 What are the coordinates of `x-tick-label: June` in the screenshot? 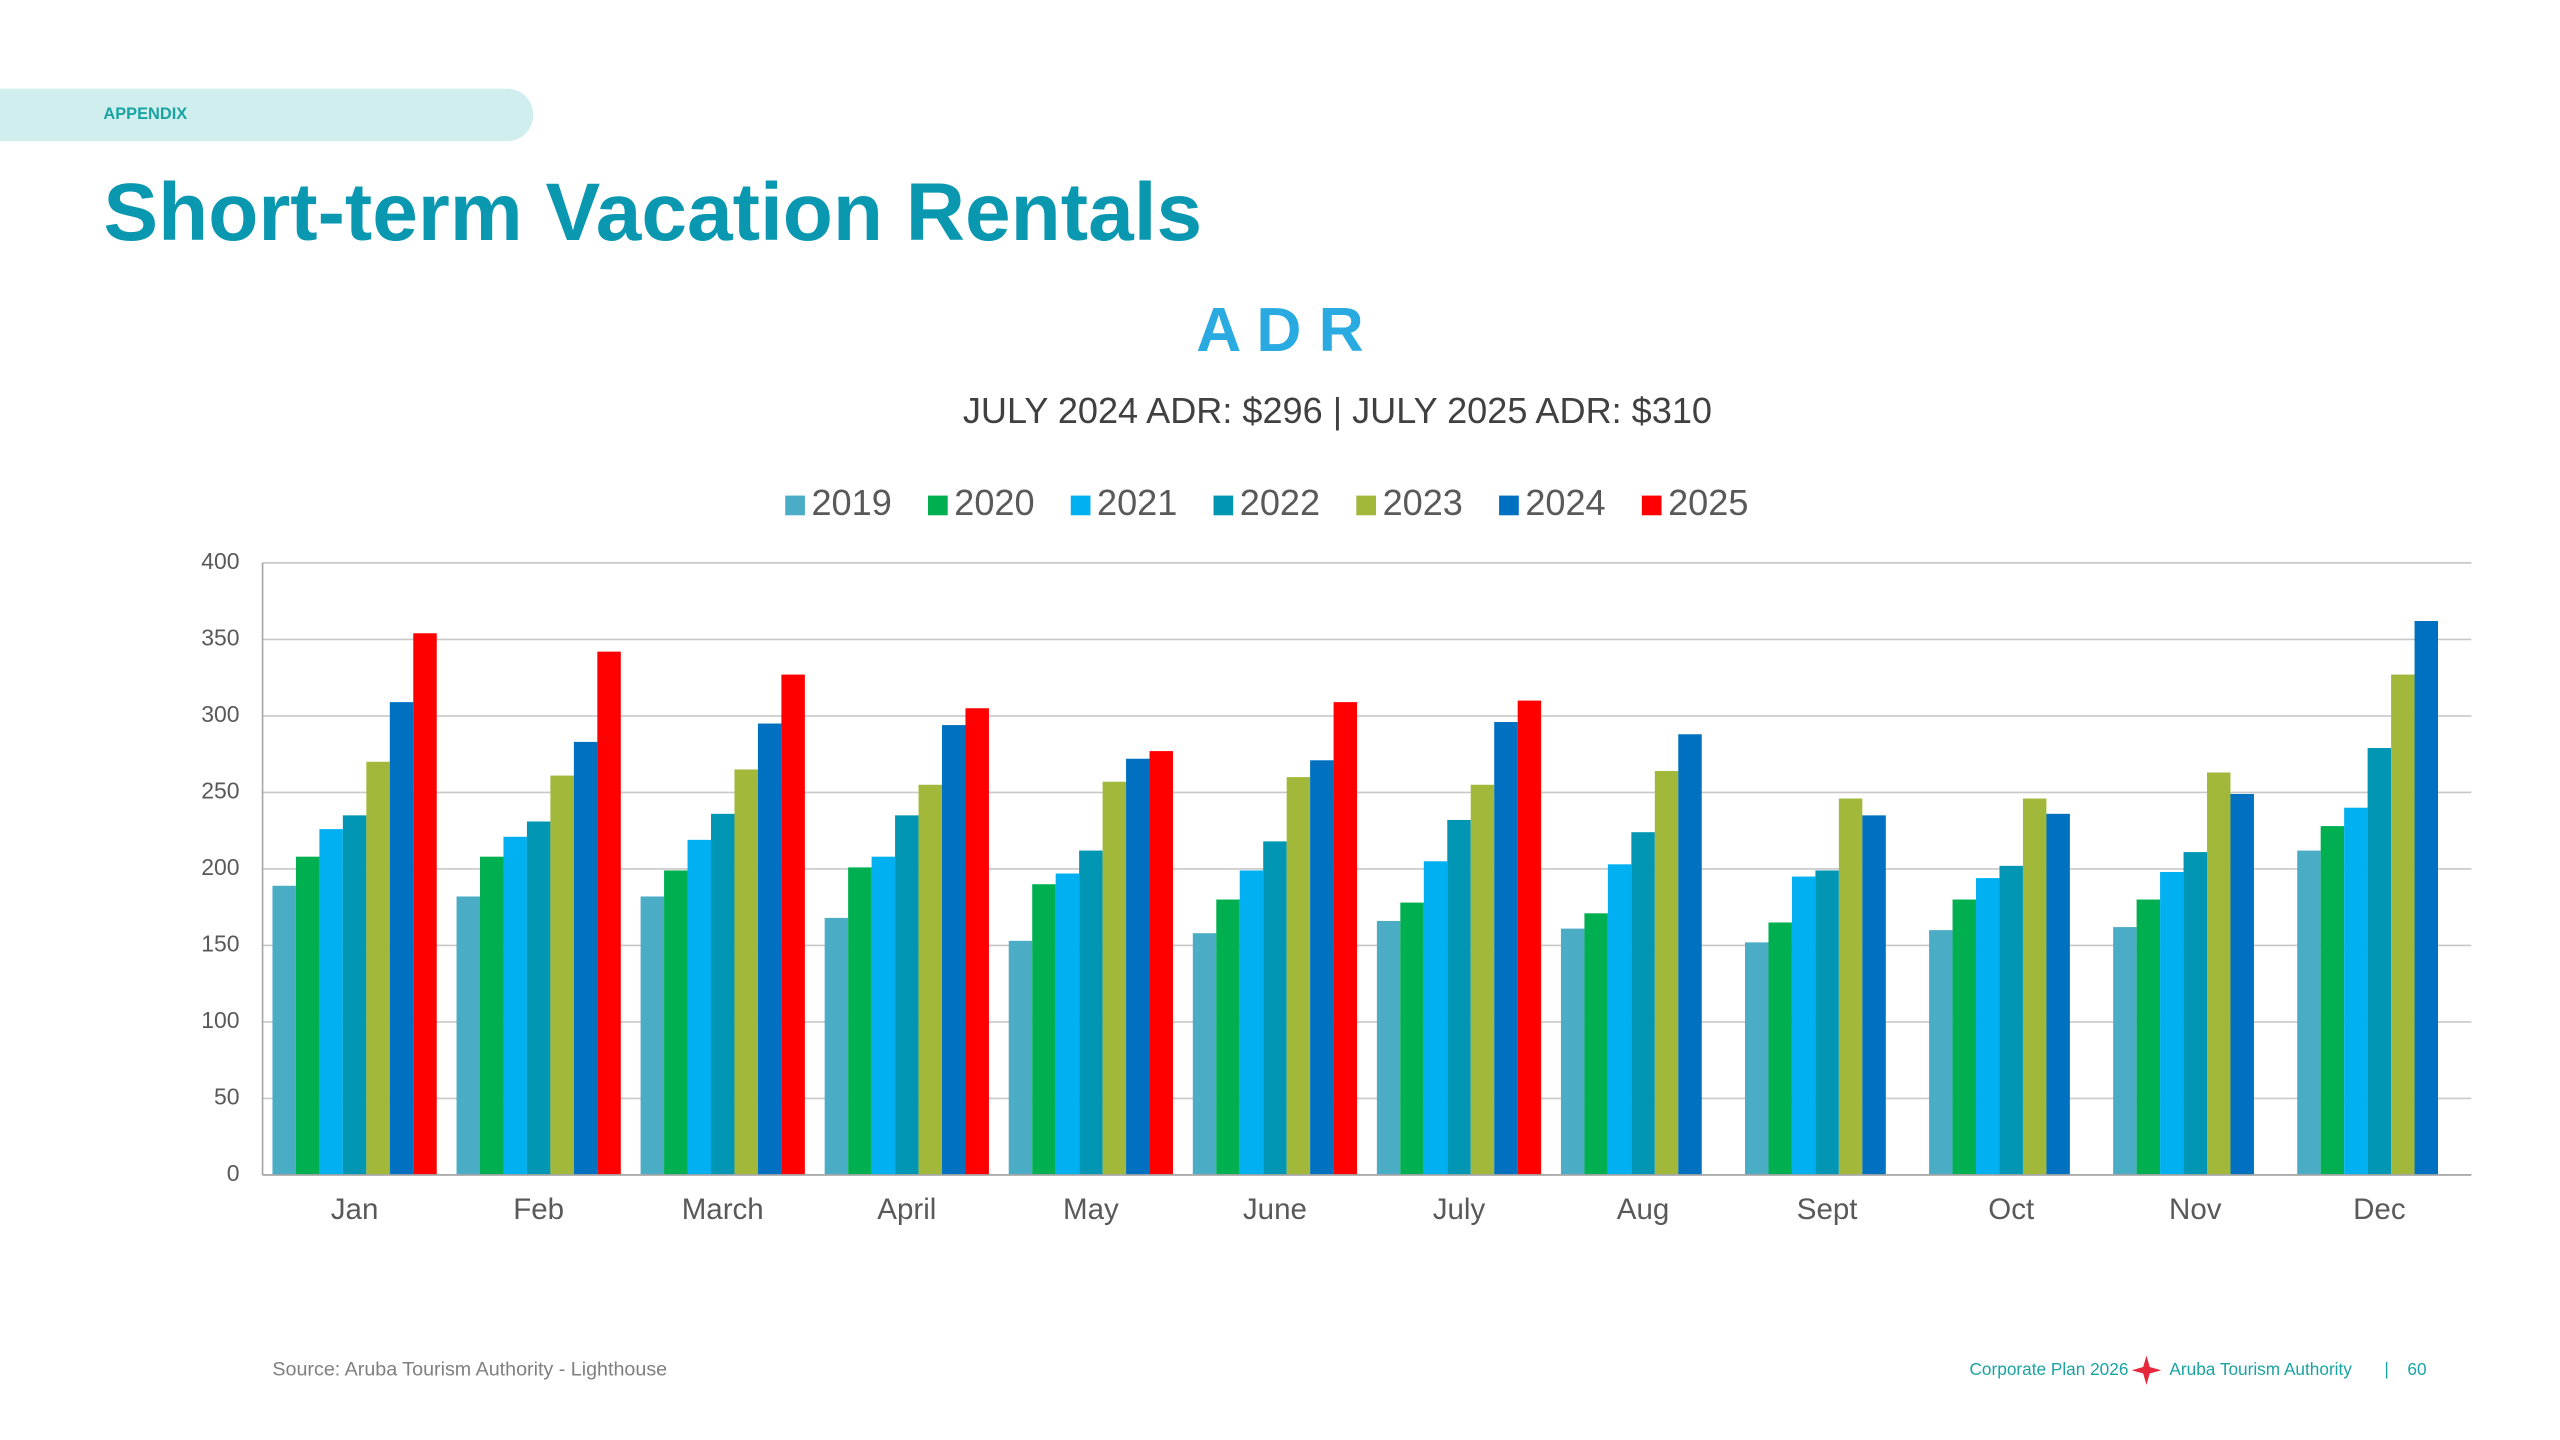 It's located at (1275, 1209).